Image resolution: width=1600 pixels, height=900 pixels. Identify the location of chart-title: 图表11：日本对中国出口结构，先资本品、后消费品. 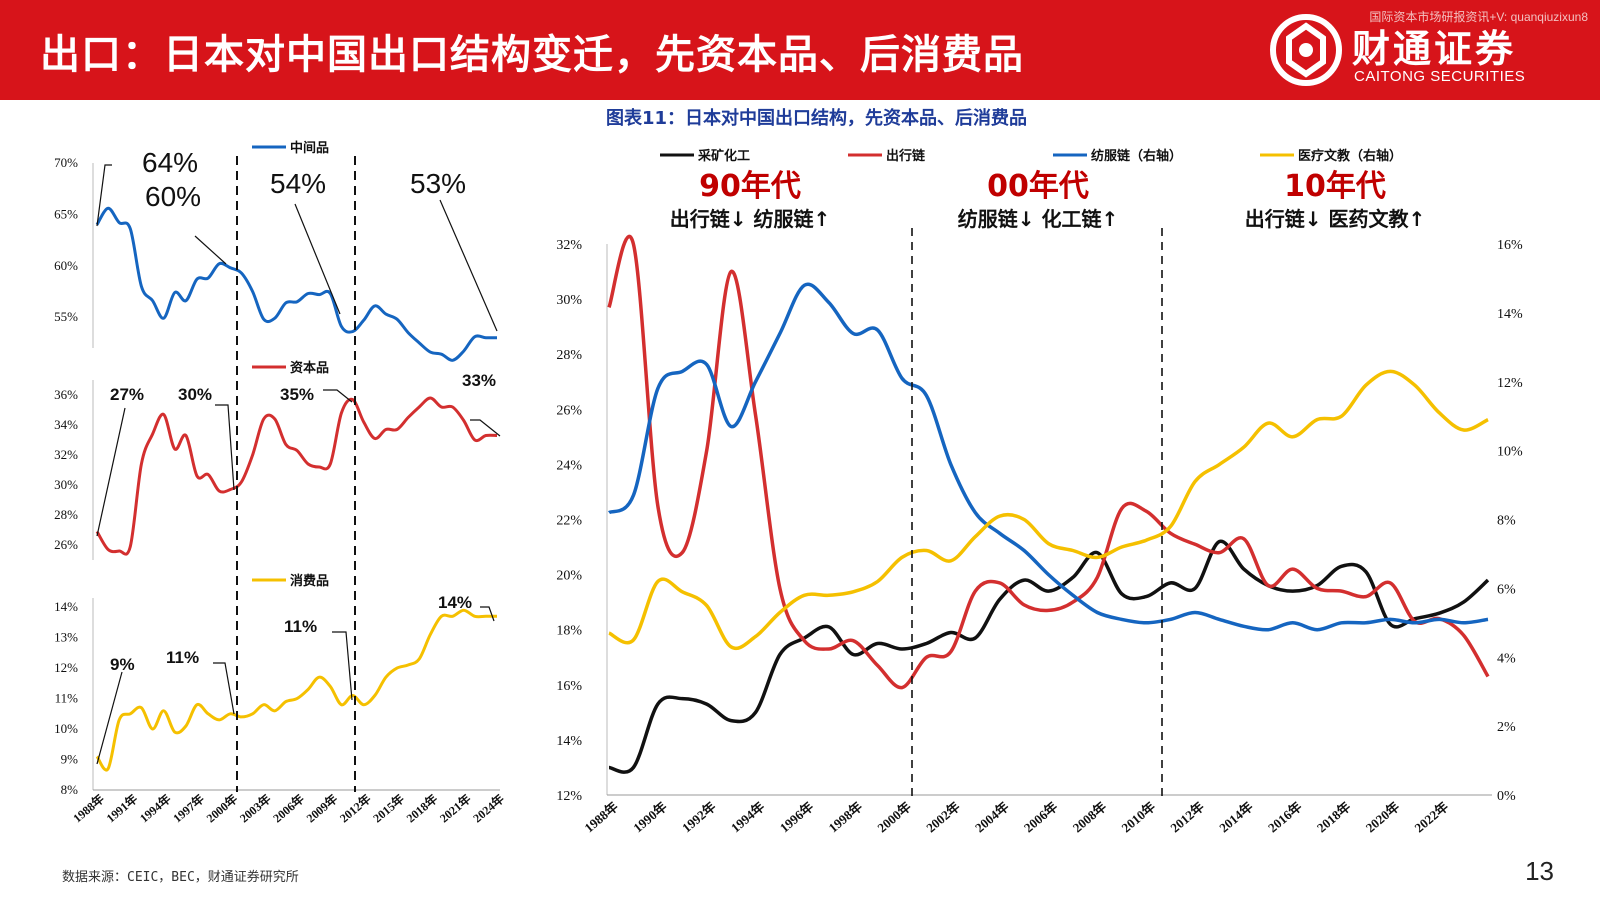
(817, 118).